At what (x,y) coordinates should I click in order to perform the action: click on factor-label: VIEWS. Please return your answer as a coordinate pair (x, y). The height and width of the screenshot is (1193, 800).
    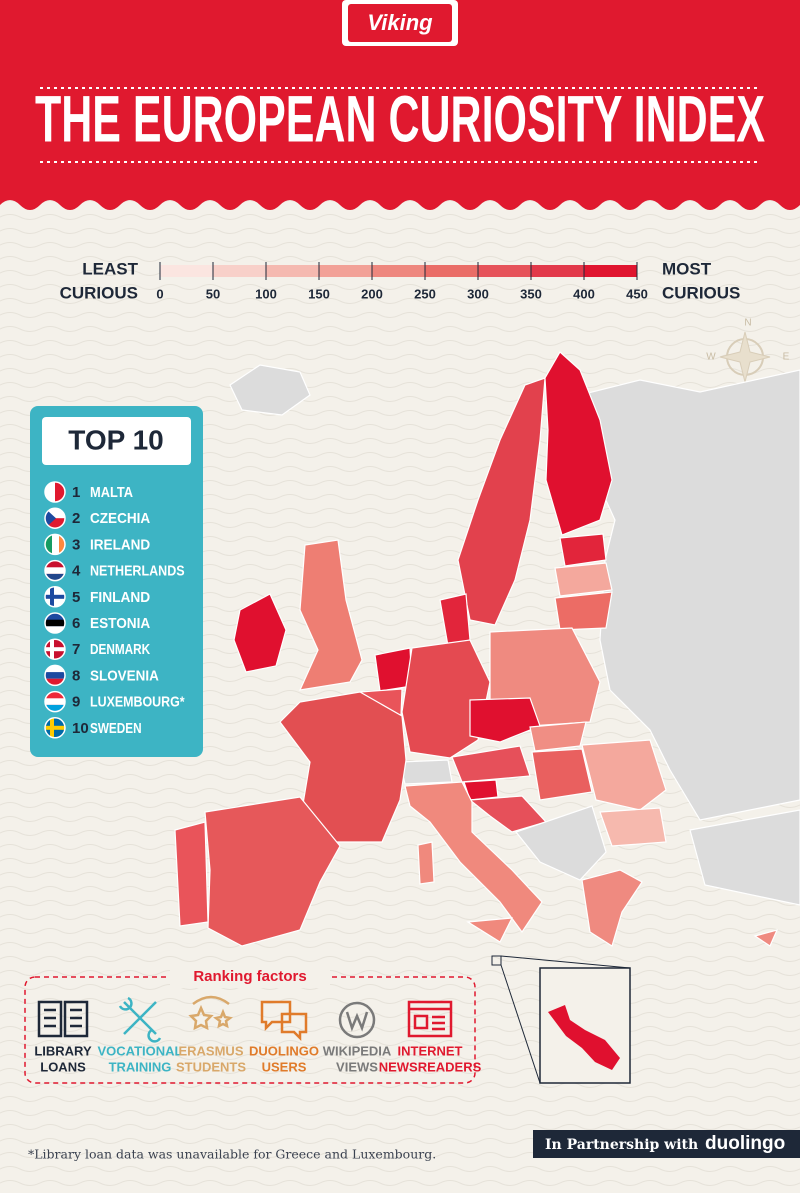
    Looking at the image, I should click on (357, 1066).